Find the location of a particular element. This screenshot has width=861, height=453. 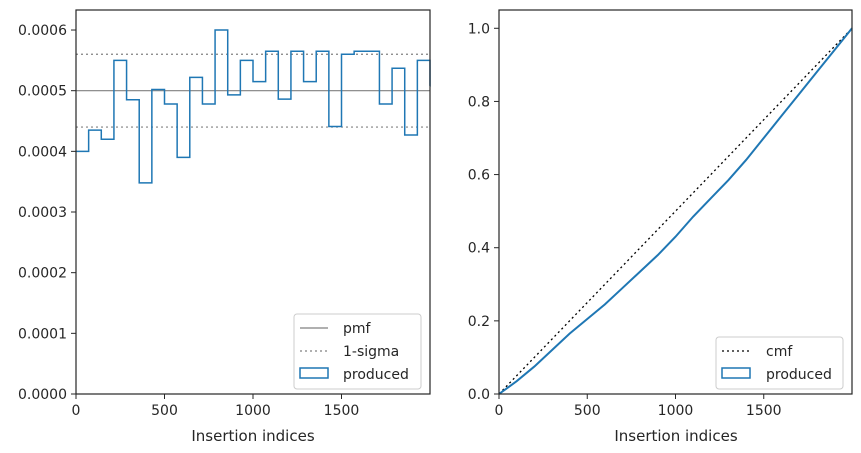

y-tick-label: 0.2 is located at coordinates (479, 322).